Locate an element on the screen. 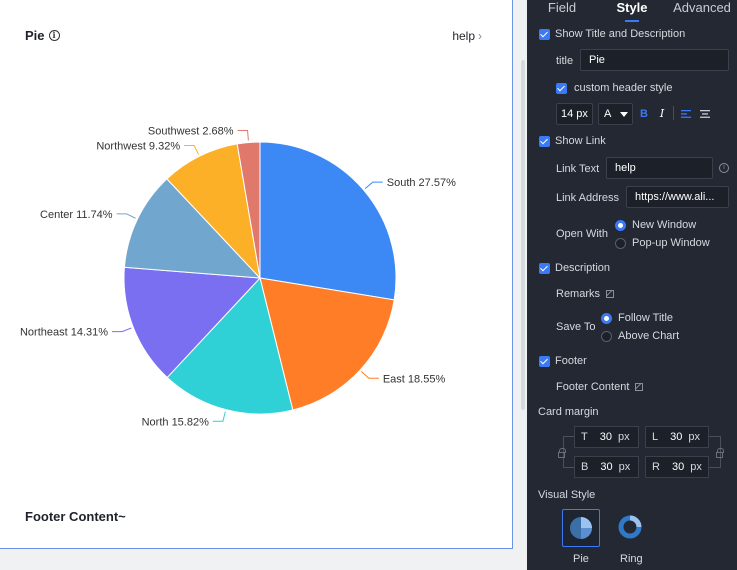 The image size is (737, 570). open-new-window-radio is located at coordinates (620, 225).